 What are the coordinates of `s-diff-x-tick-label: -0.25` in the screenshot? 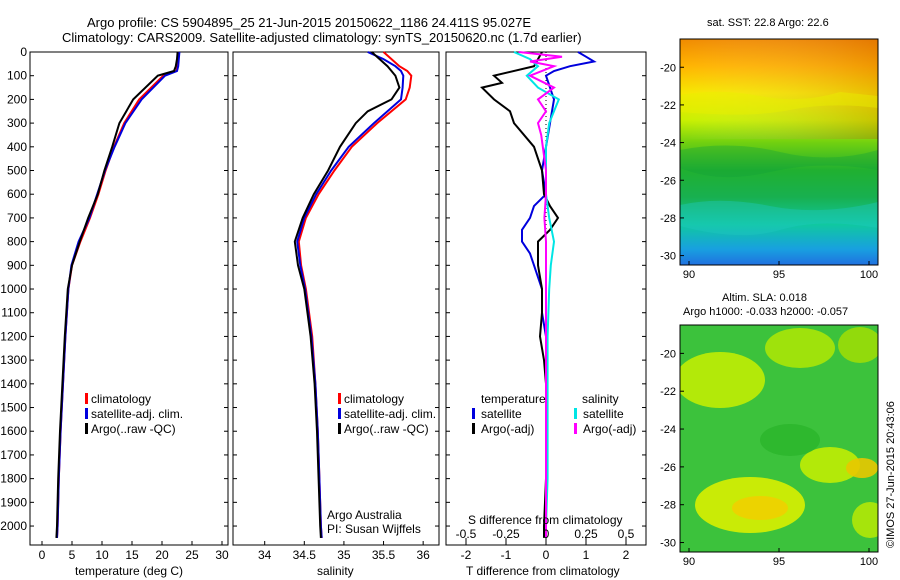 It's located at (506, 534).